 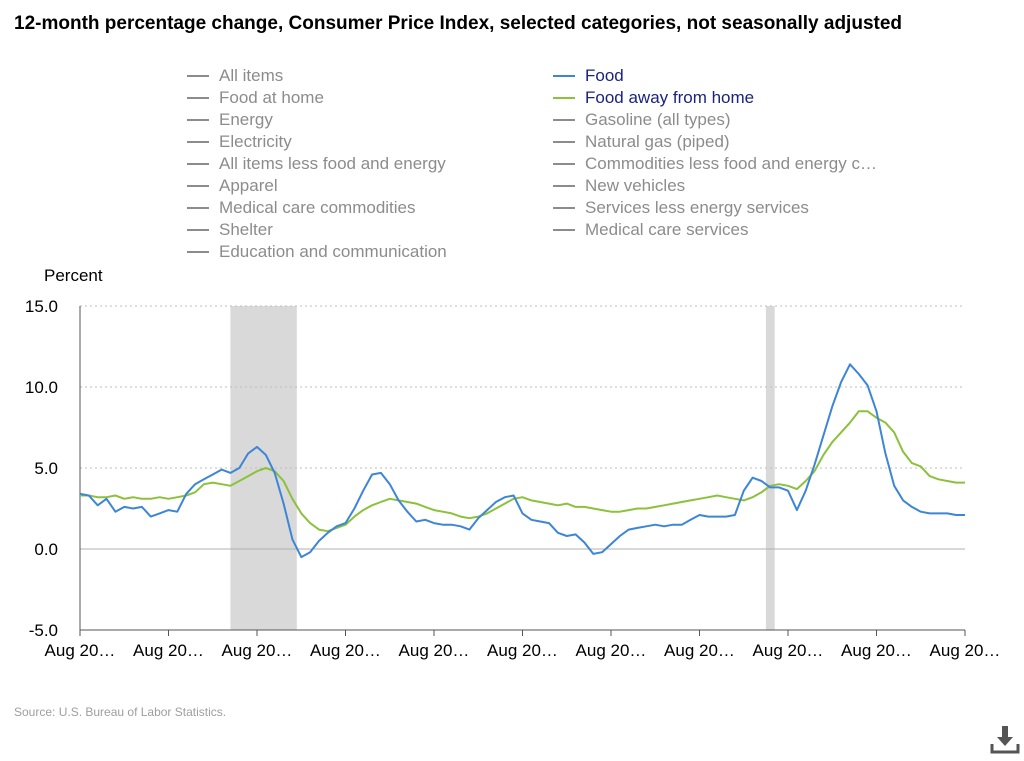 What do you see at coordinates (697, 207) in the screenshot?
I see `legend-label: Services less energy services` at bounding box center [697, 207].